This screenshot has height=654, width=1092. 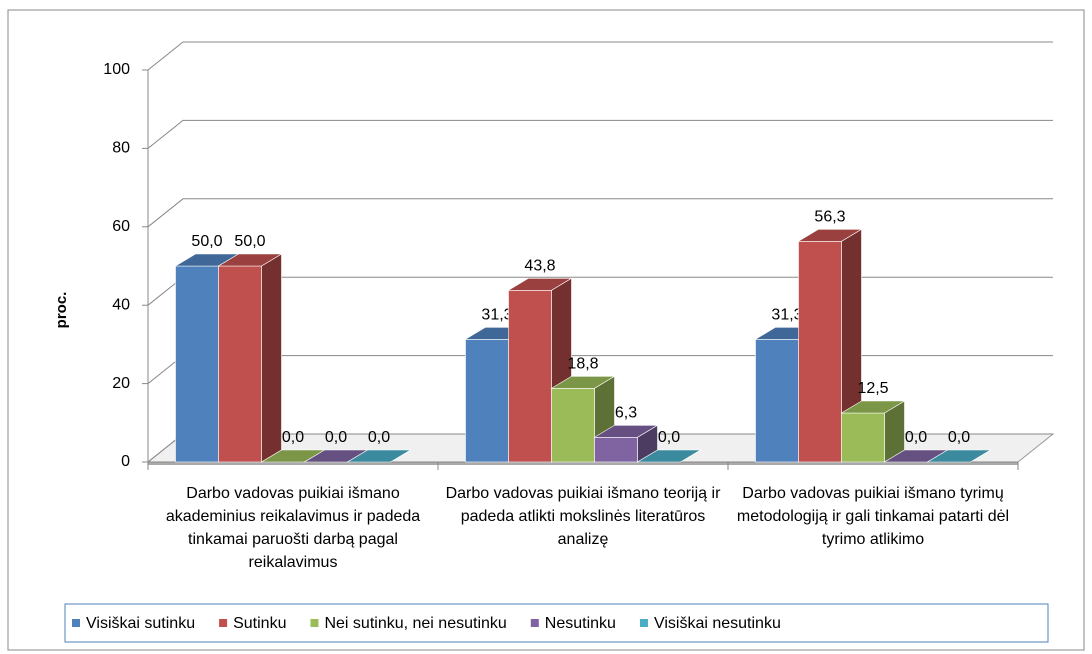 What do you see at coordinates (121, 226) in the screenshot?
I see `y-tick-label: 60` at bounding box center [121, 226].